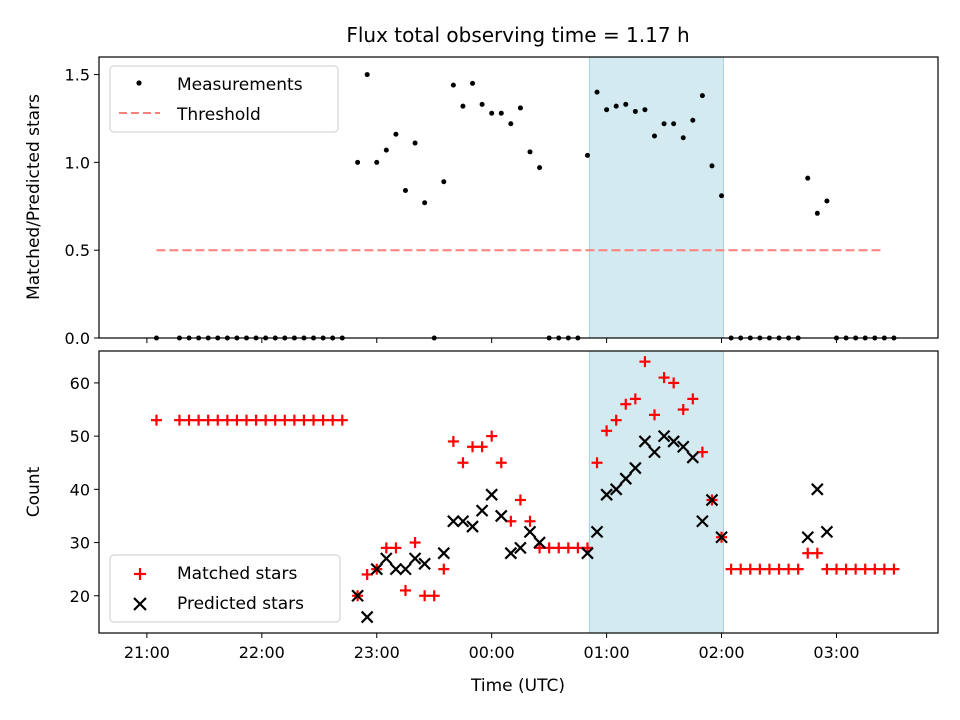 The image size is (960, 720). I want to click on top-y-axis-label: Matched/Predicted stars, so click(34, 197).